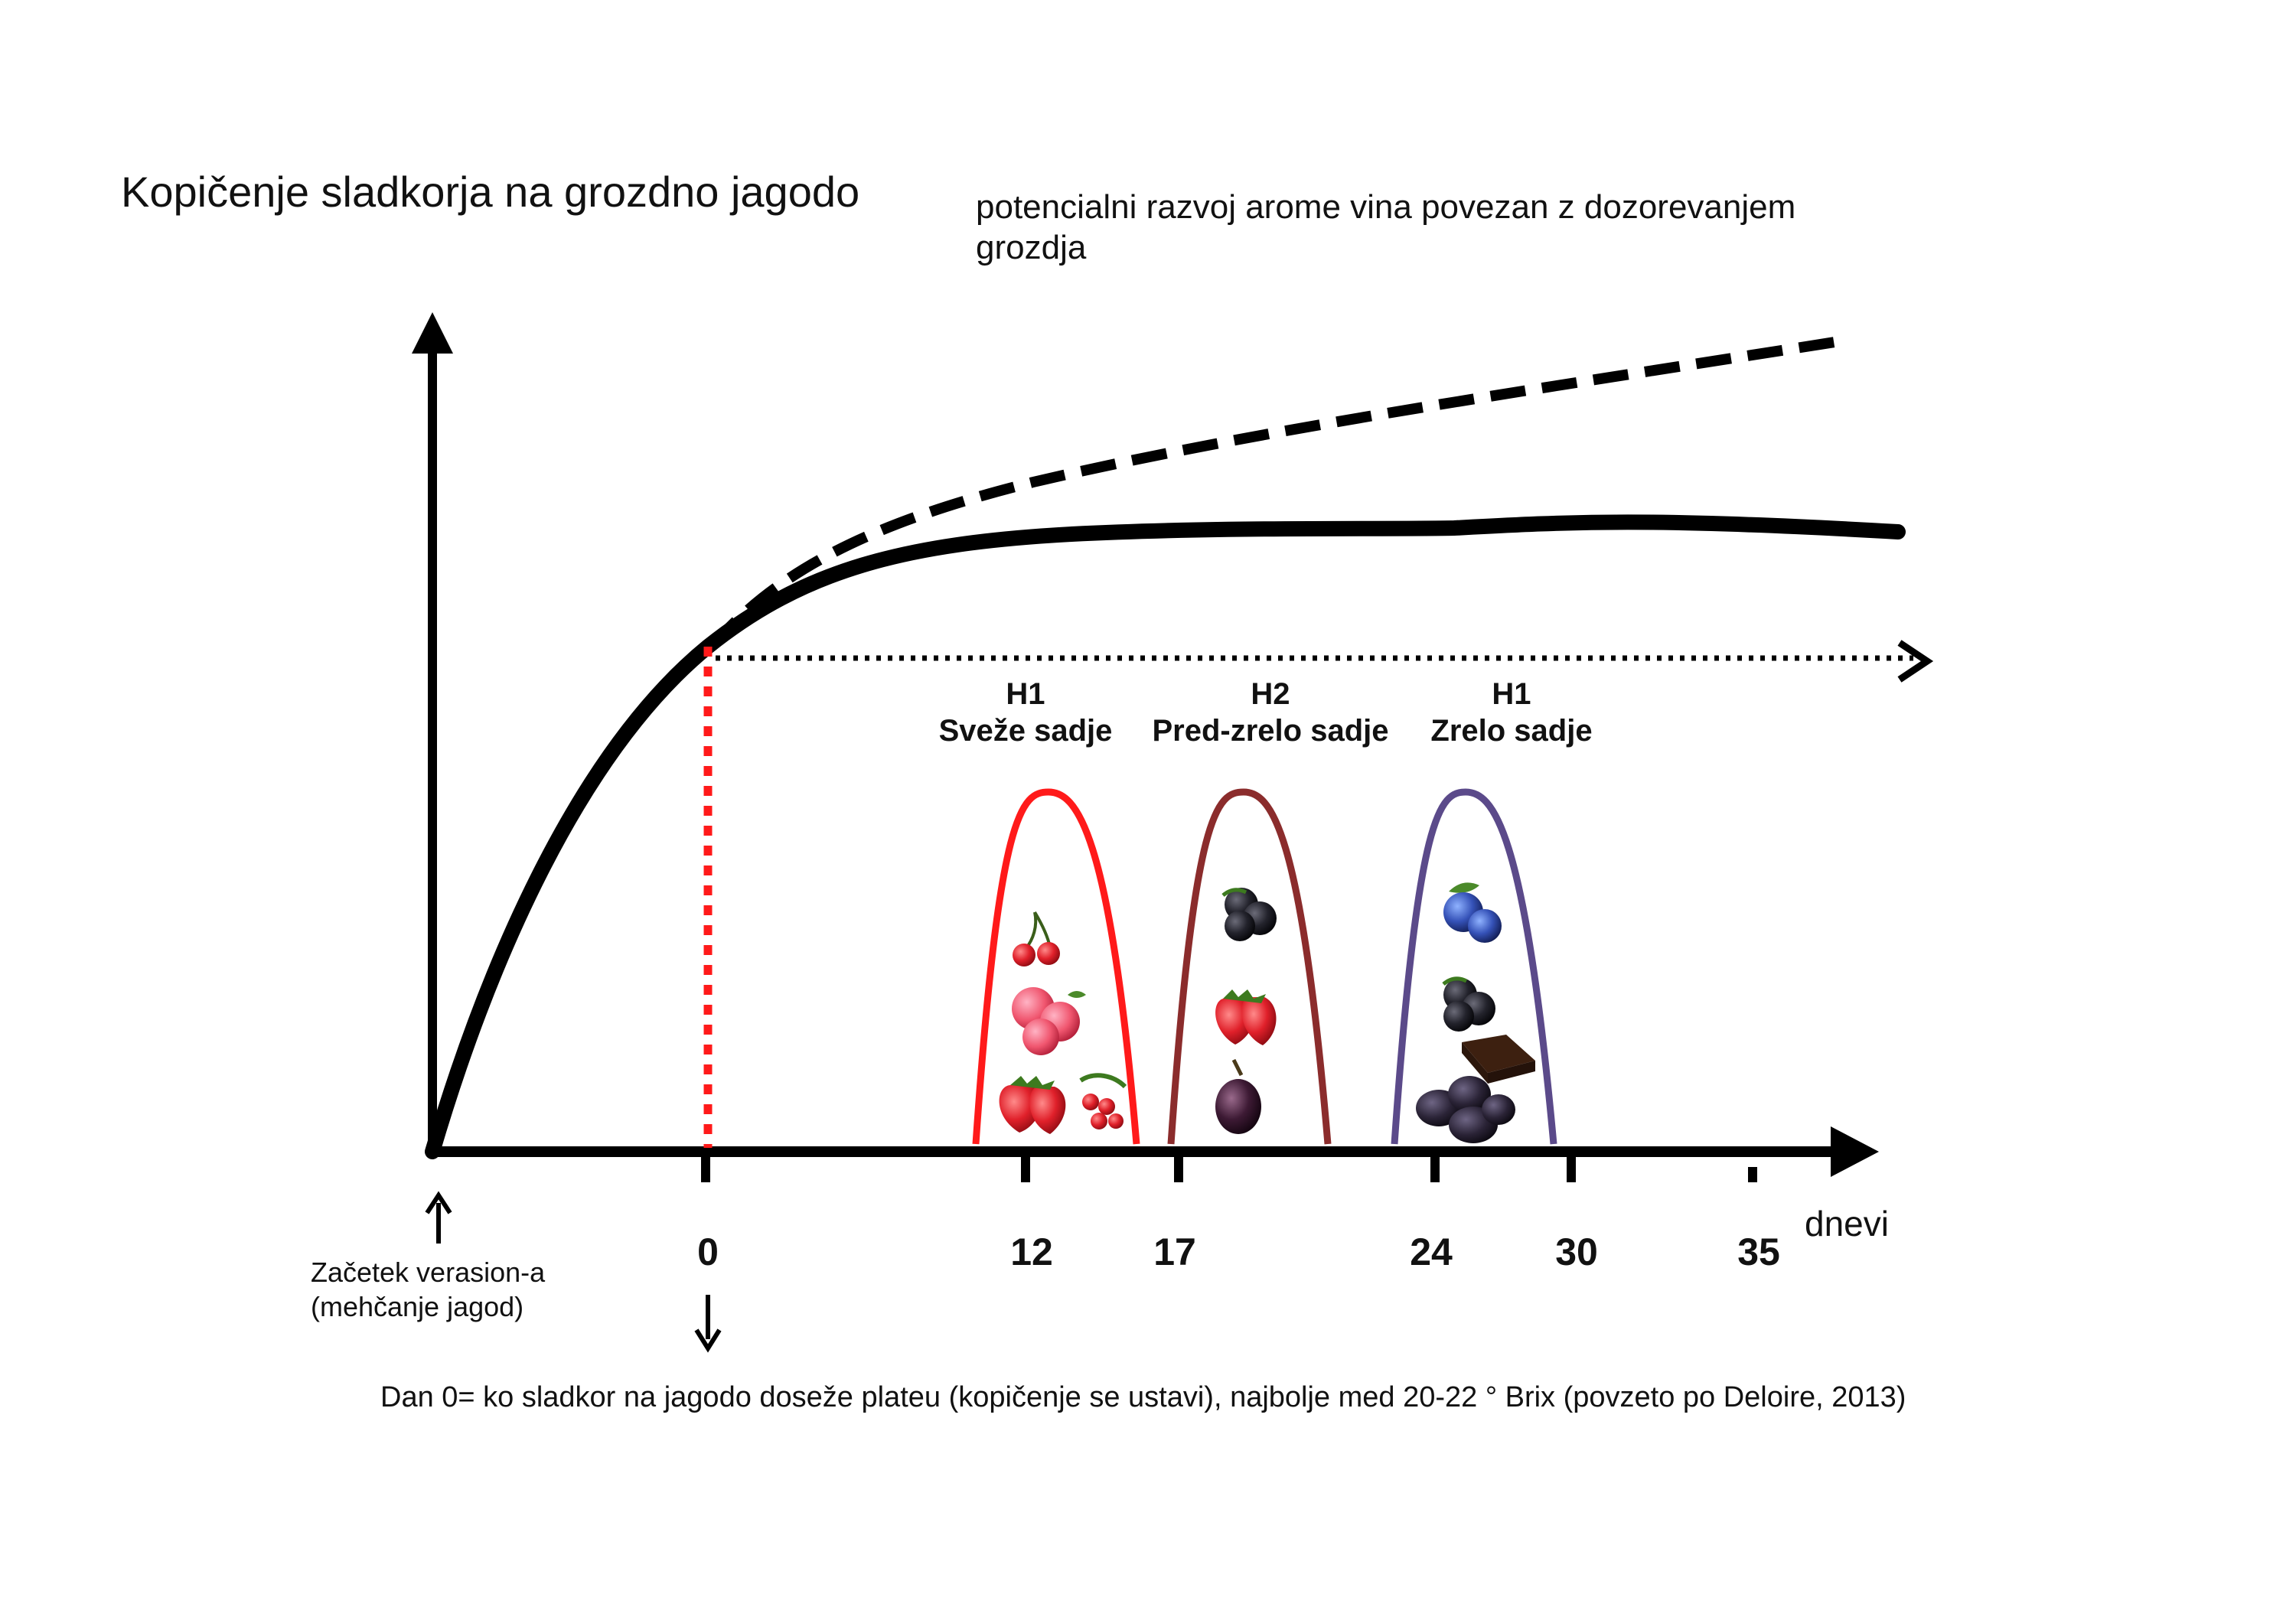 The image size is (2296, 1607). Describe the element at coordinates (1036, 938) in the screenshot. I see `cherry-icon` at that location.